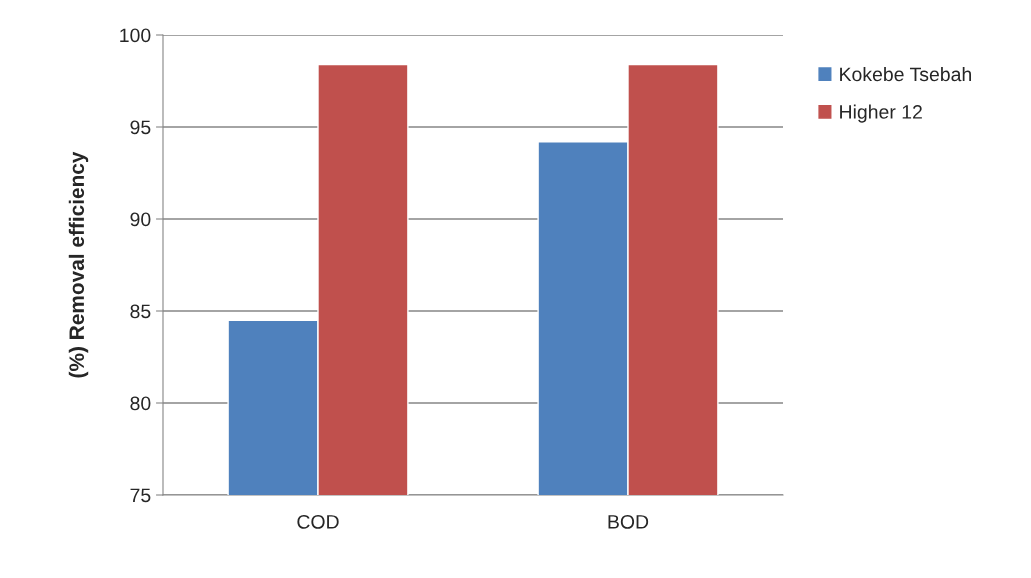 The width and height of the screenshot is (1031, 578). What do you see at coordinates (140, 311) in the screenshot?
I see `y-tick-label: 85` at bounding box center [140, 311].